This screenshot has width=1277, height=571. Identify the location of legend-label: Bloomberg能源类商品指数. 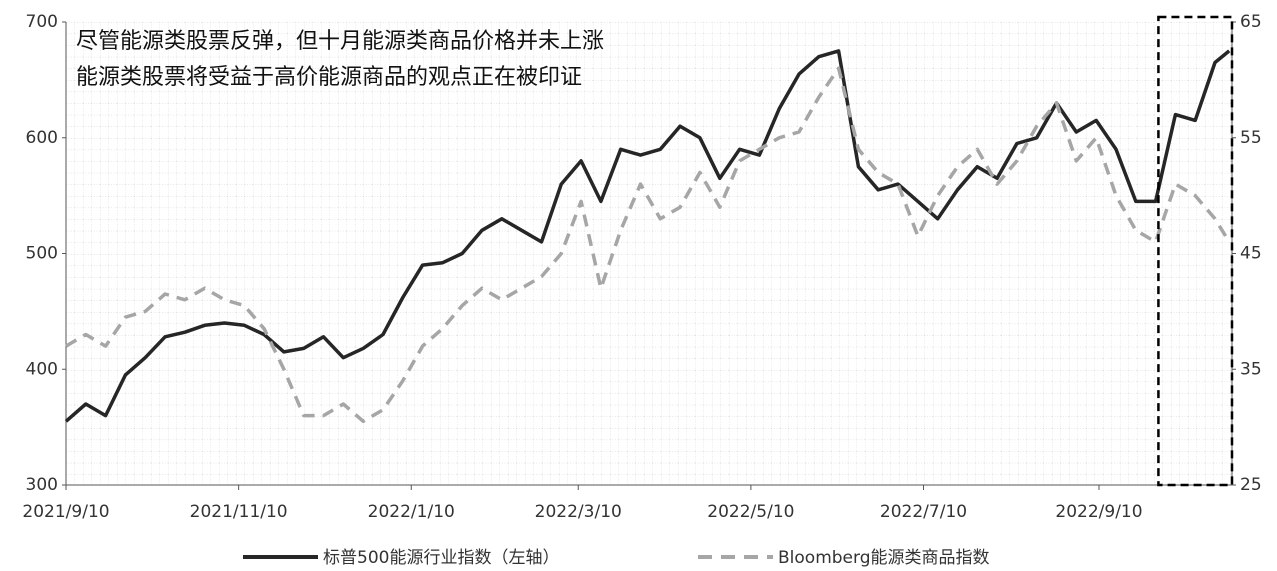
(883, 558).